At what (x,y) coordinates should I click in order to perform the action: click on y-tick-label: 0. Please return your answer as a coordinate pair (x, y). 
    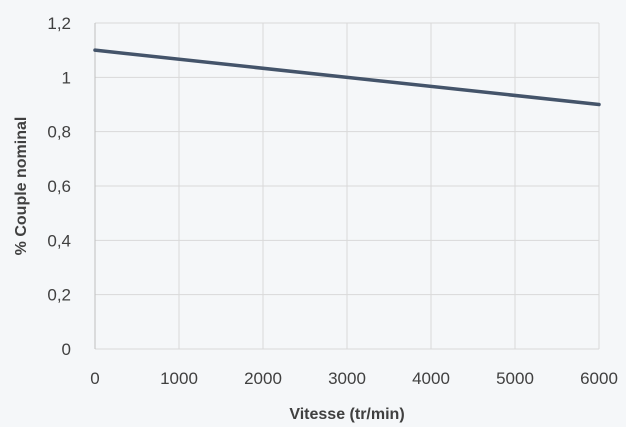
    Looking at the image, I should click on (66, 349).